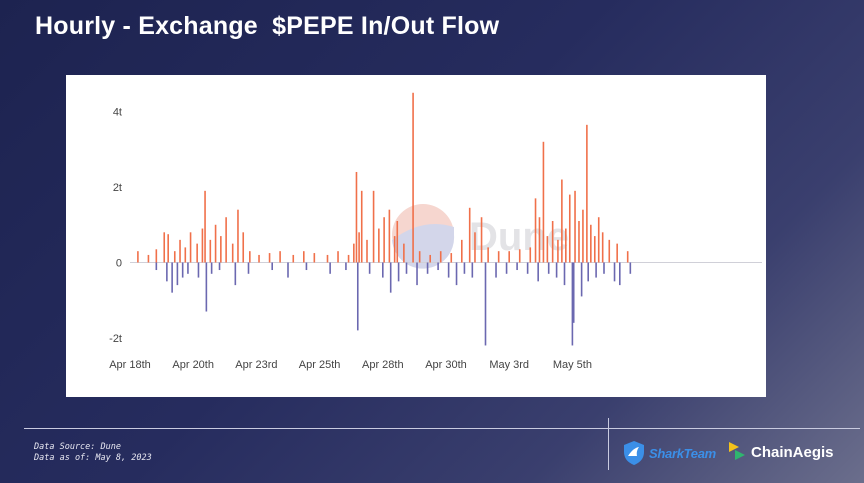 Image resolution: width=864 pixels, height=483 pixels. What do you see at coordinates (119, 263) in the screenshot?
I see `y-tick-label: 0` at bounding box center [119, 263].